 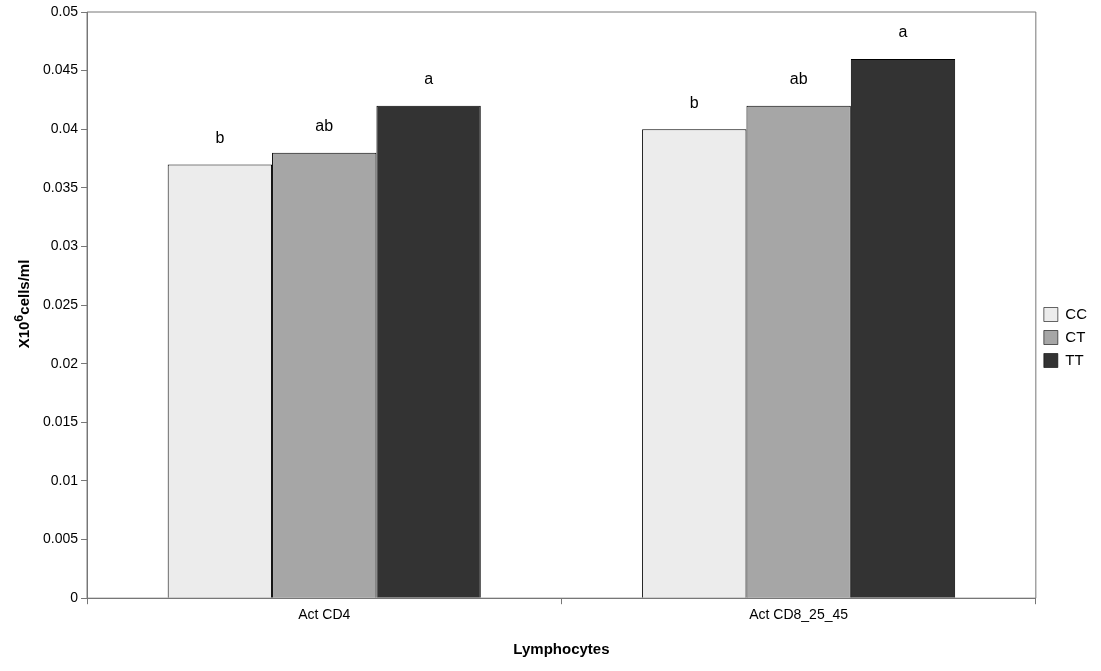 I want to click on legend-label: CC, so click(x=1076, y=313).